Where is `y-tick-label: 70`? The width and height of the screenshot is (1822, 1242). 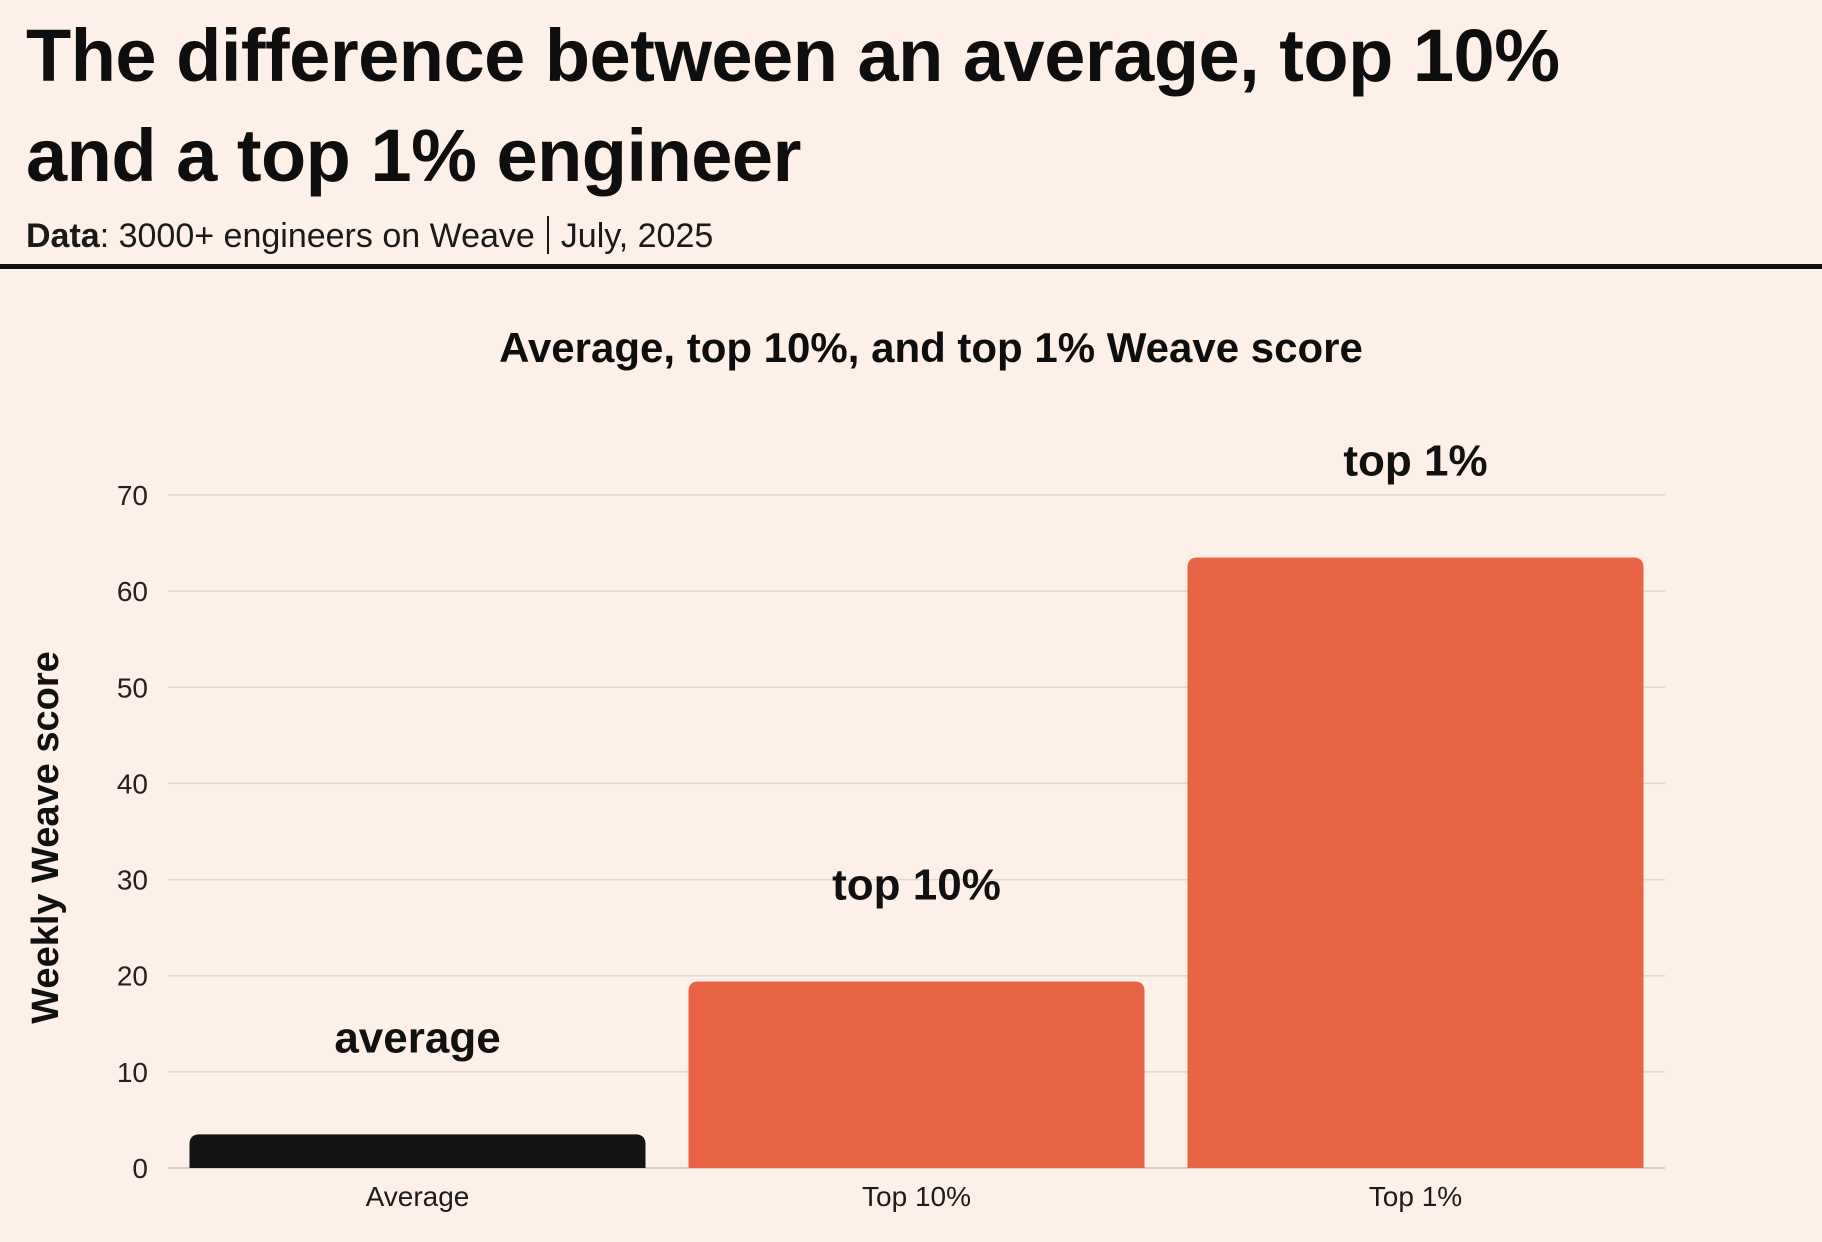 y-tick-label: 70 is located at coordinates (132, 495).